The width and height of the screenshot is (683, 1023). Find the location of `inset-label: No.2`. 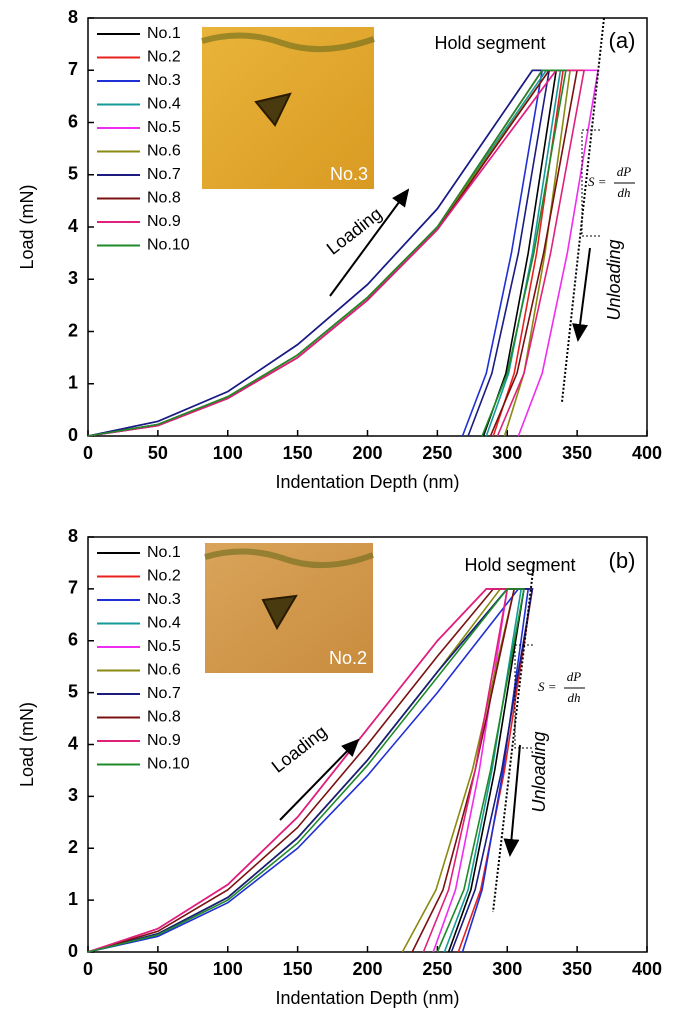

inset-label: No.2 is located at coordinates (348, 658).